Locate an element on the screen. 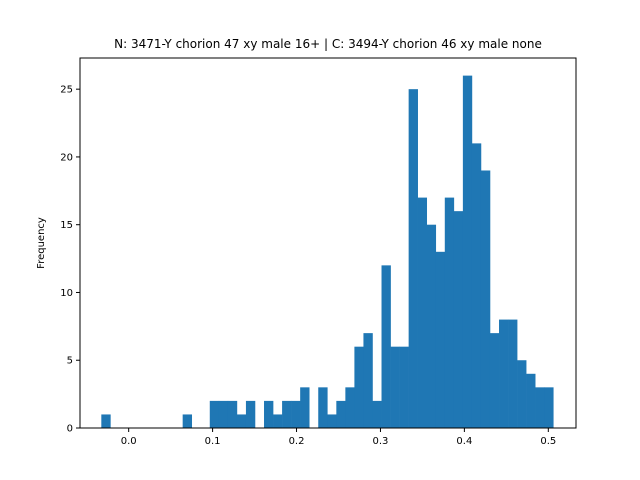  x-tick-label: 0.5 is located at coordinates (548, 441).